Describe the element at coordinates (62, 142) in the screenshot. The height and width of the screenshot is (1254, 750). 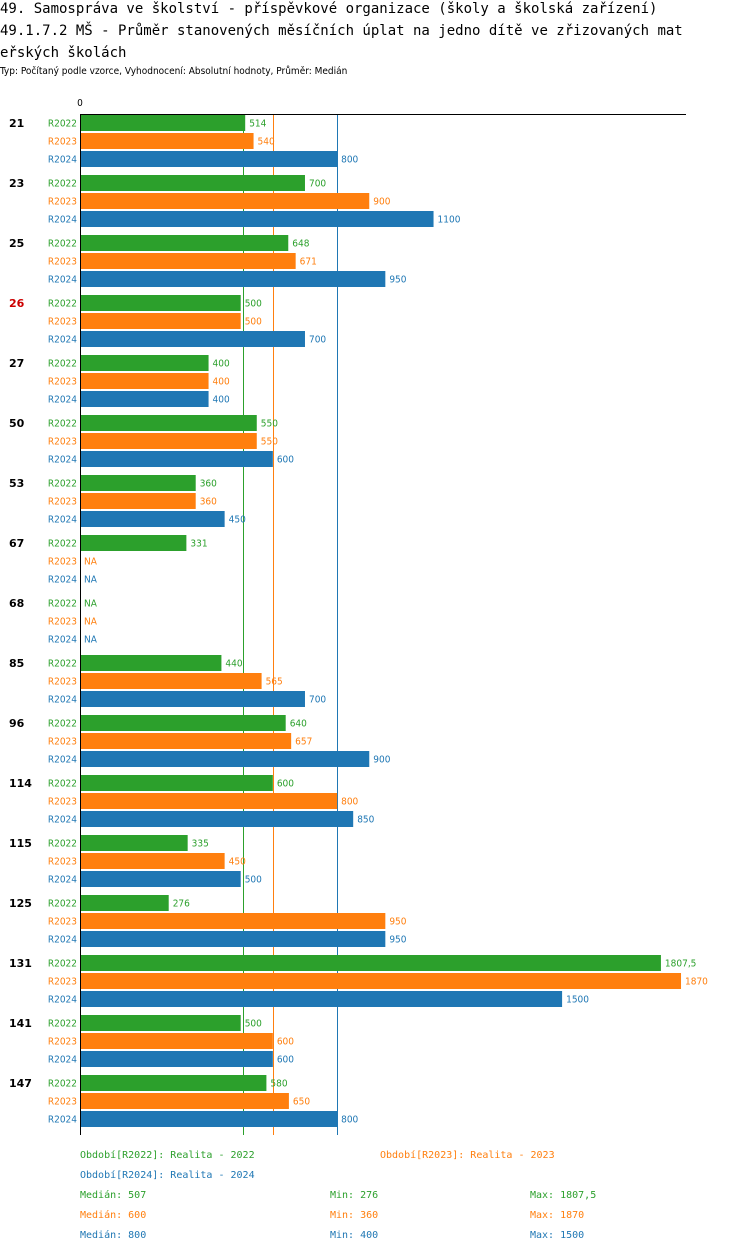
I see `series-label-21-r2023: R2023` at that location.